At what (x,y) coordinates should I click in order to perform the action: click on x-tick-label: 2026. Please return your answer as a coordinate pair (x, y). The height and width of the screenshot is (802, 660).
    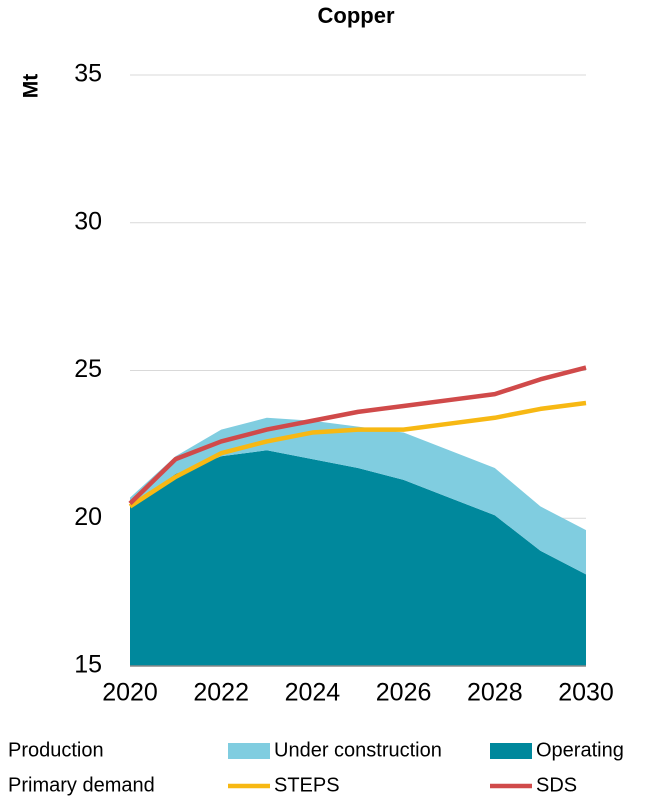
    Looking at the image, I should click on (404, 693).